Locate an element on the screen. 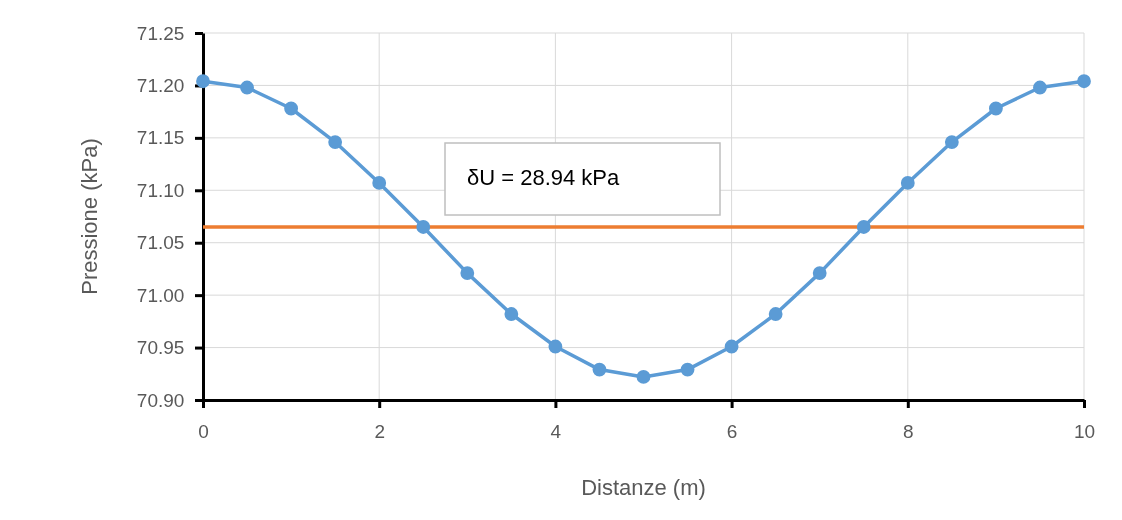 Image resolution: width=1122 pixels, height=520 pixels. x-tick-label: 8 is located at coordinates (908, 431).